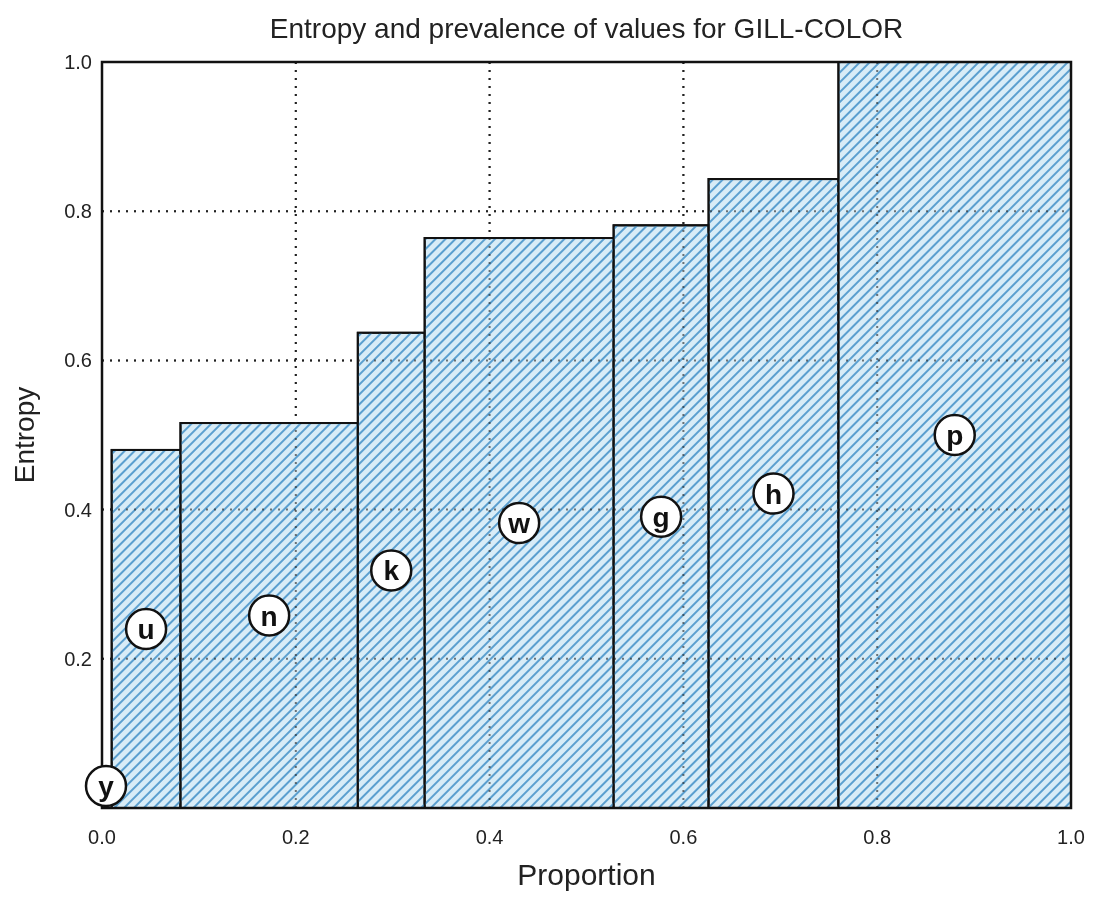 This screenshot has width=1096, height=897. I want to click on y-tick-label: 0.8, so click(78, 211).